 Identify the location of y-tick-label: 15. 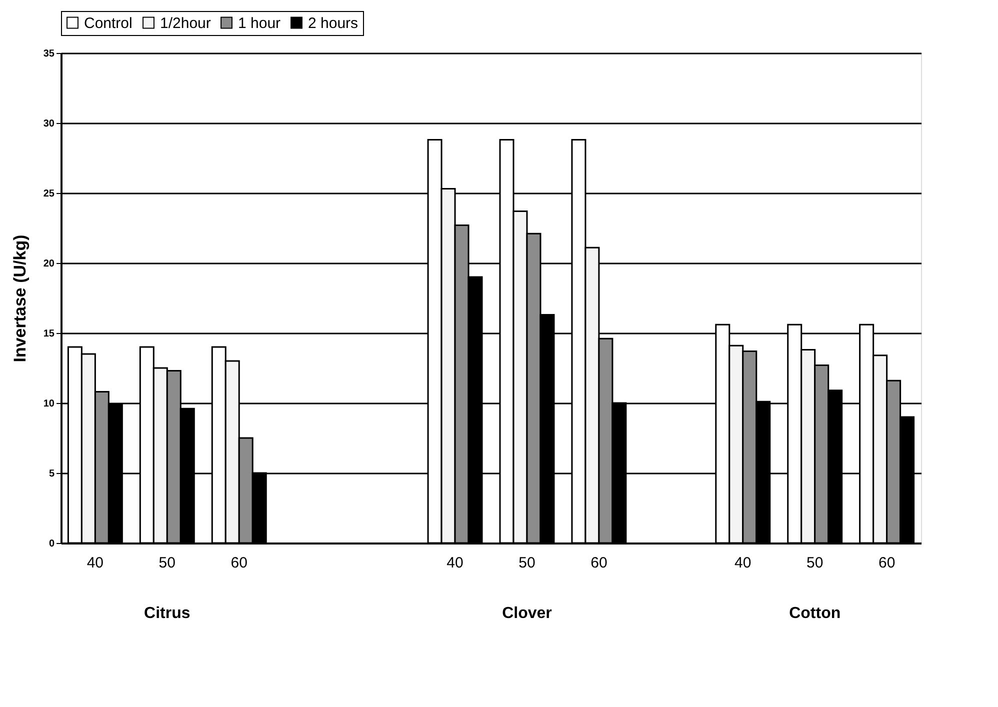
(49, 334).